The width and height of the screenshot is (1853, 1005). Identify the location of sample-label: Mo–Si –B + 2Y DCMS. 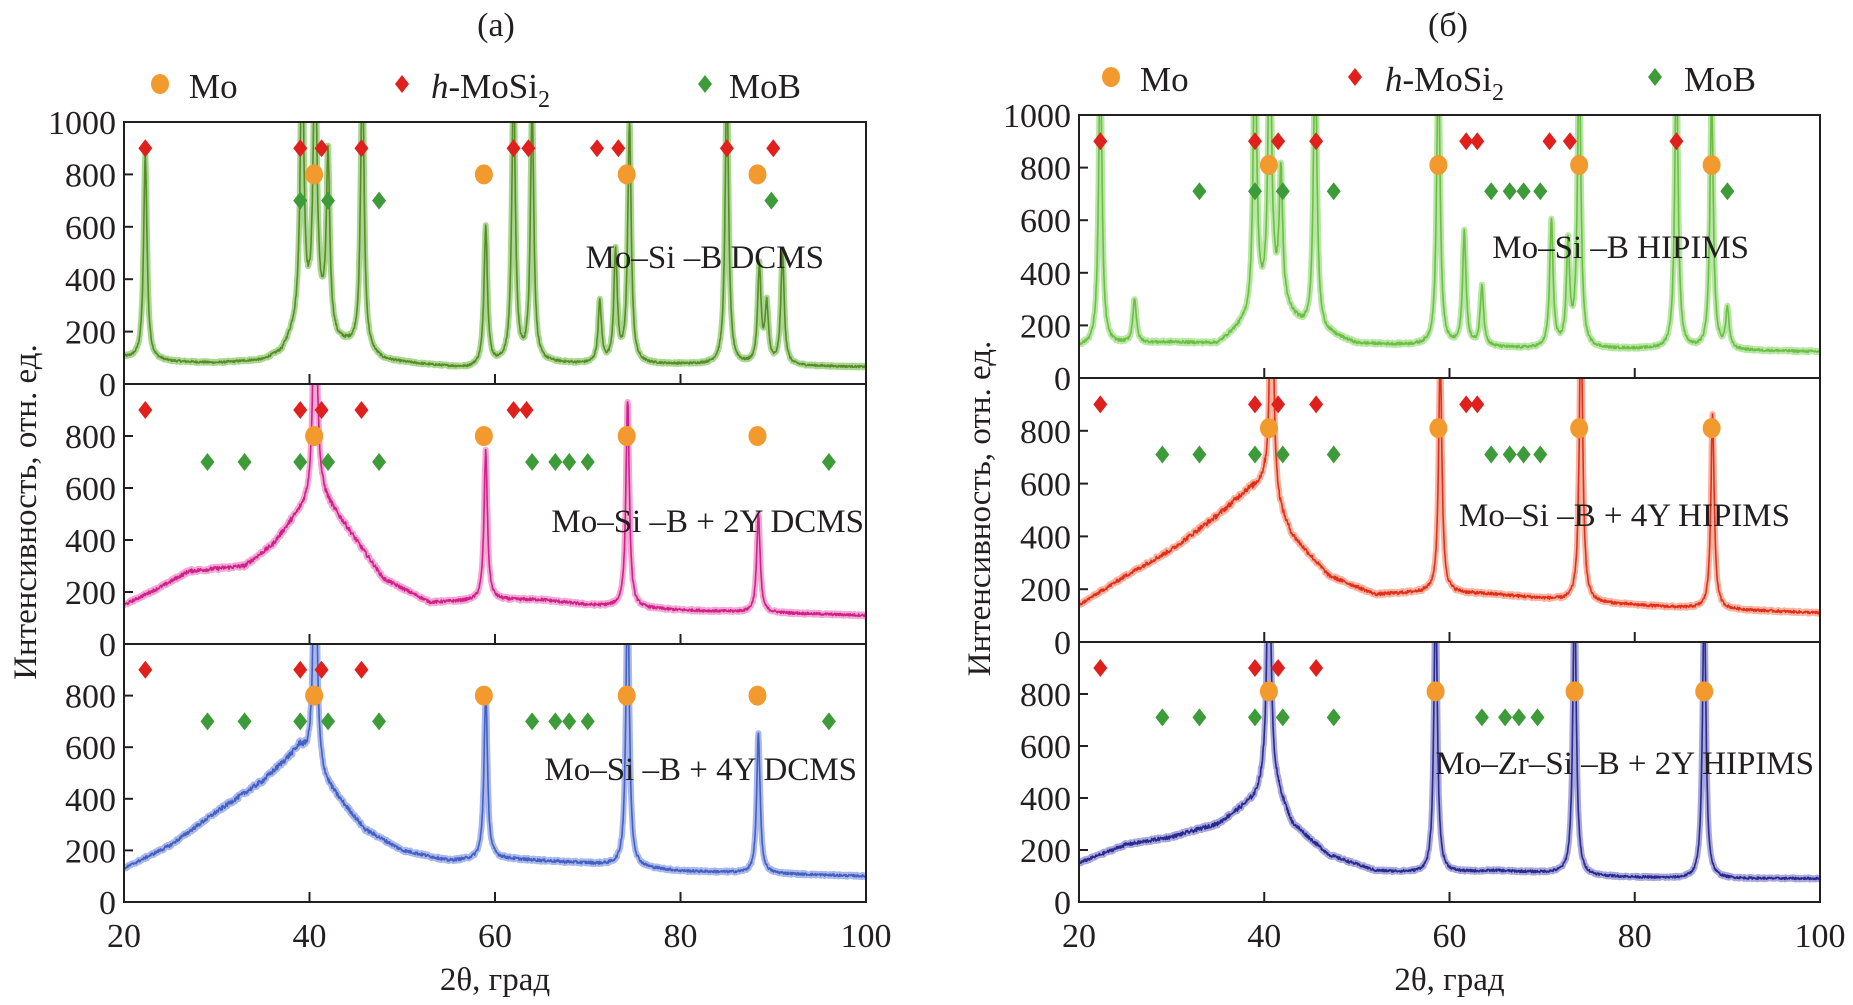
(707, 522).